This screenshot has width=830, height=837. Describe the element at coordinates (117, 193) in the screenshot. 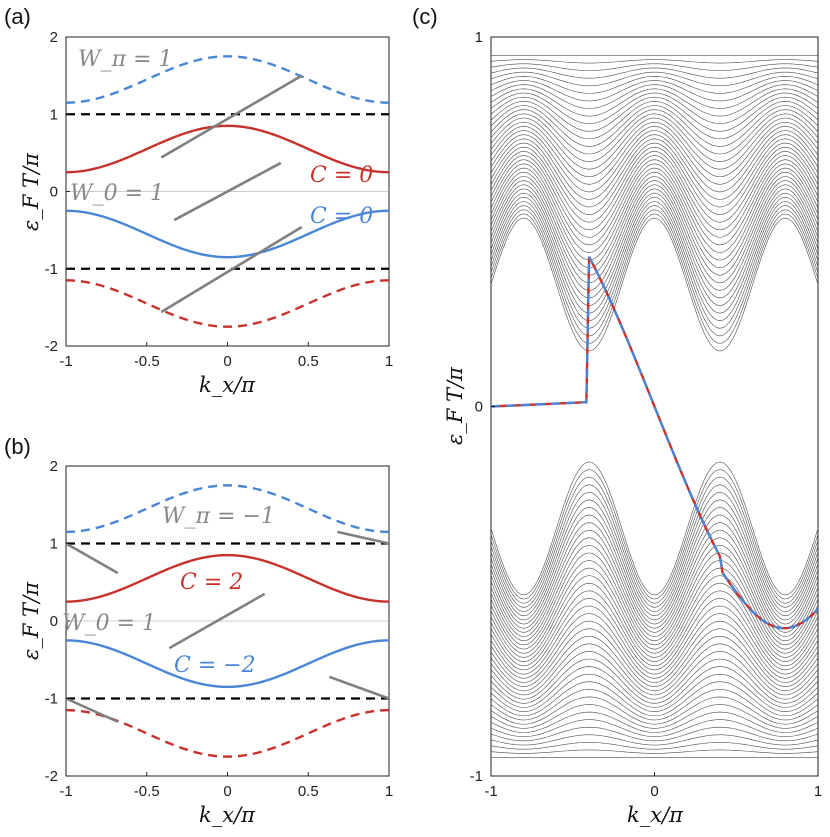

I see `w-0-label-a: W_0 = 1` at that location.